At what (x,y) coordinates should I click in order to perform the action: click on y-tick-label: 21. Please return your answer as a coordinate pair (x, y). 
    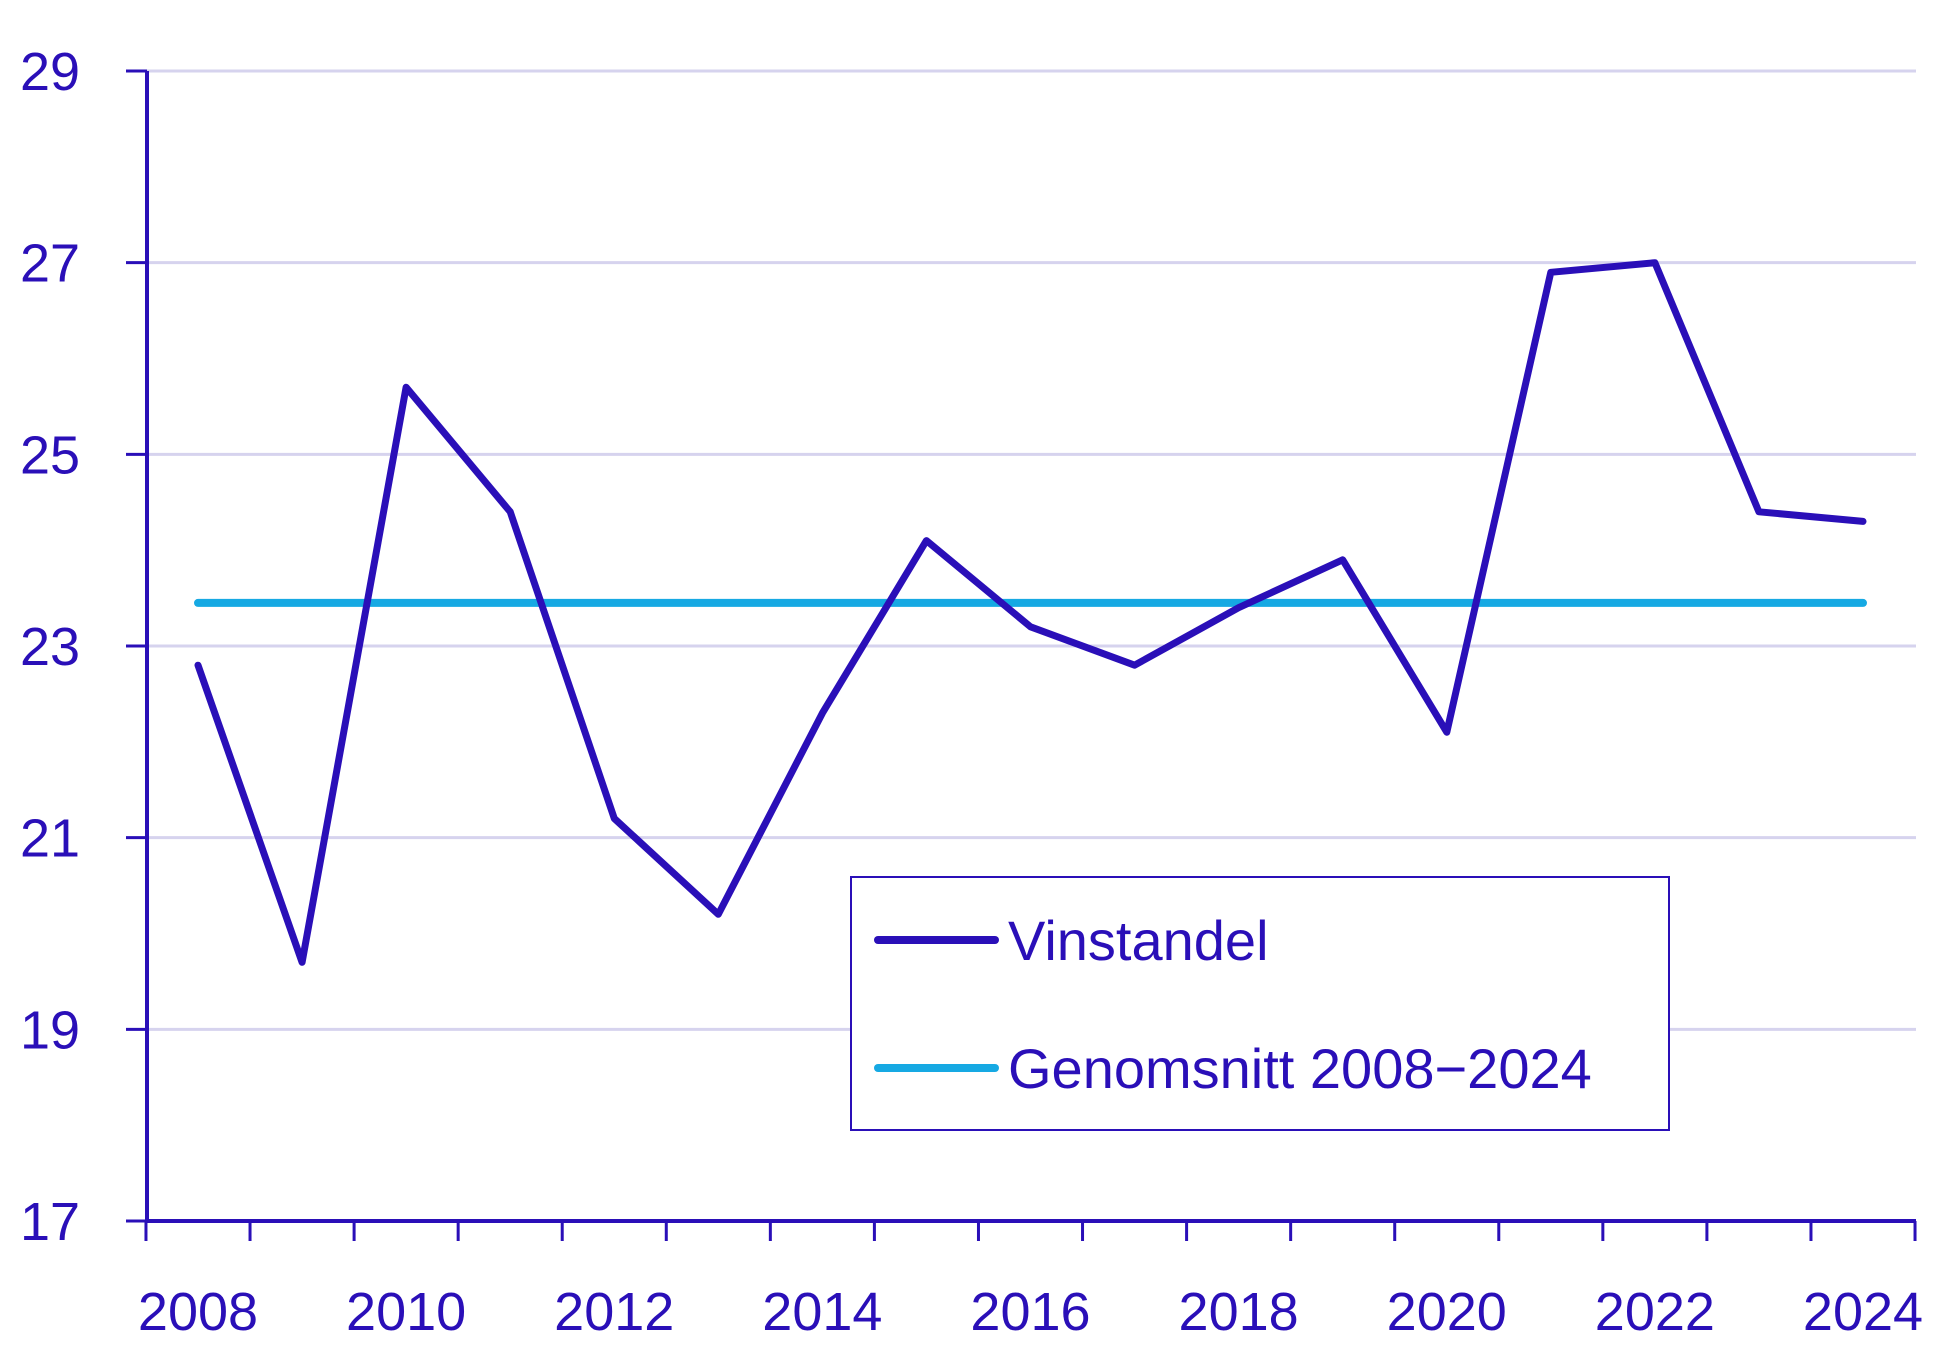
    Looking at the image, I should click on (50, 839).